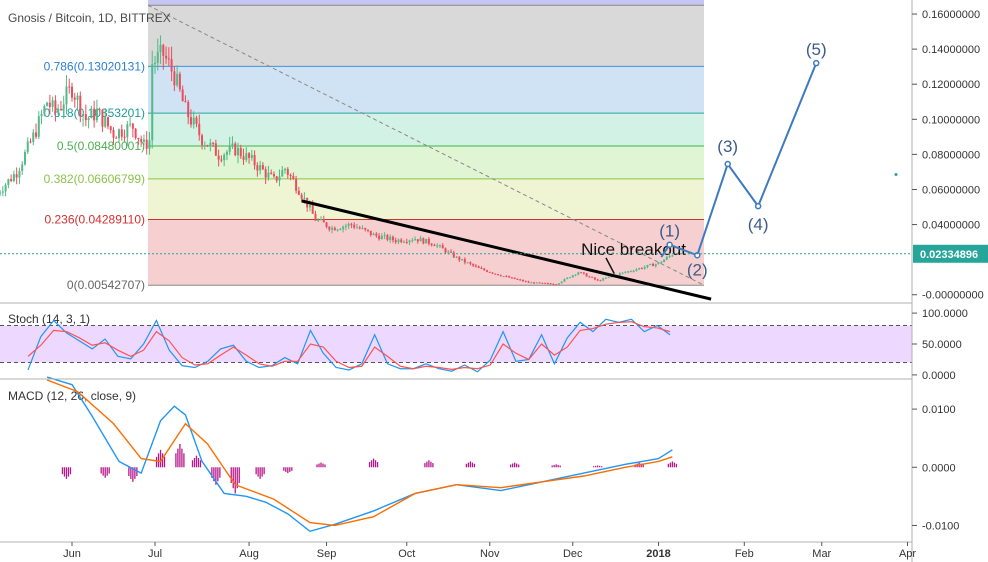 The image size is (988, 562). What do you see at coordinates (951, 15) in the screenshot?
I see `y-tick-label: 0.16000000` at bounding box center [951, 15].